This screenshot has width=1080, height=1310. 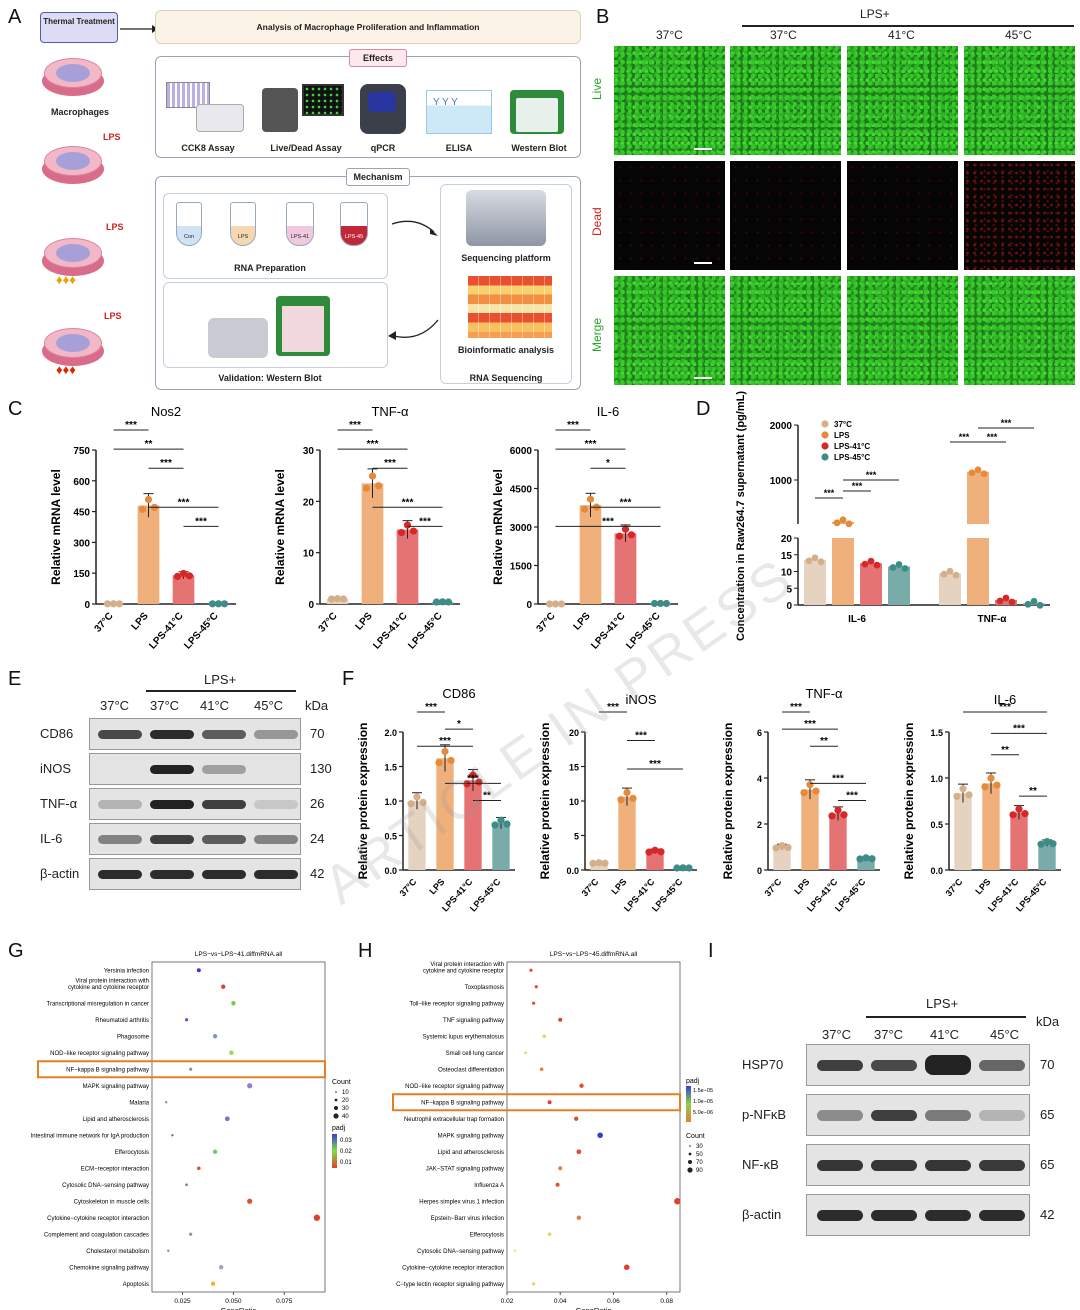 What do you see at coordinates (759, 825) in the screenshot?
I see `chart-f-2-ytick-label: 2` at bounding box center [759, 825].